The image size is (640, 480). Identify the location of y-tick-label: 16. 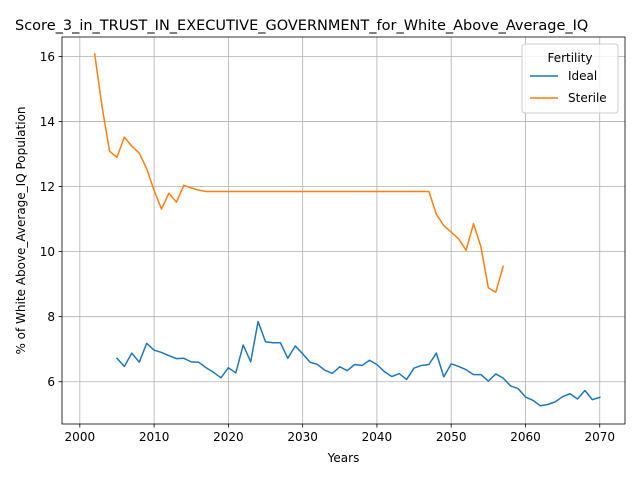
(47, 57).